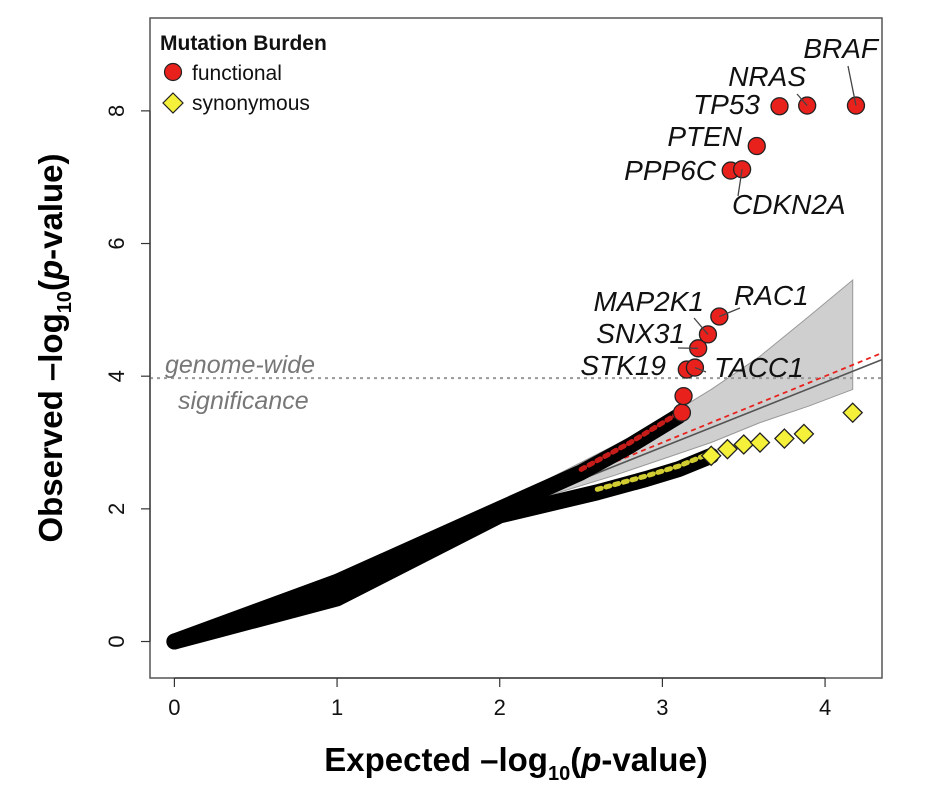 The width and height of the screenshot is (952, 806). I want to click on leader-line-tacc1, so click(700, 369).